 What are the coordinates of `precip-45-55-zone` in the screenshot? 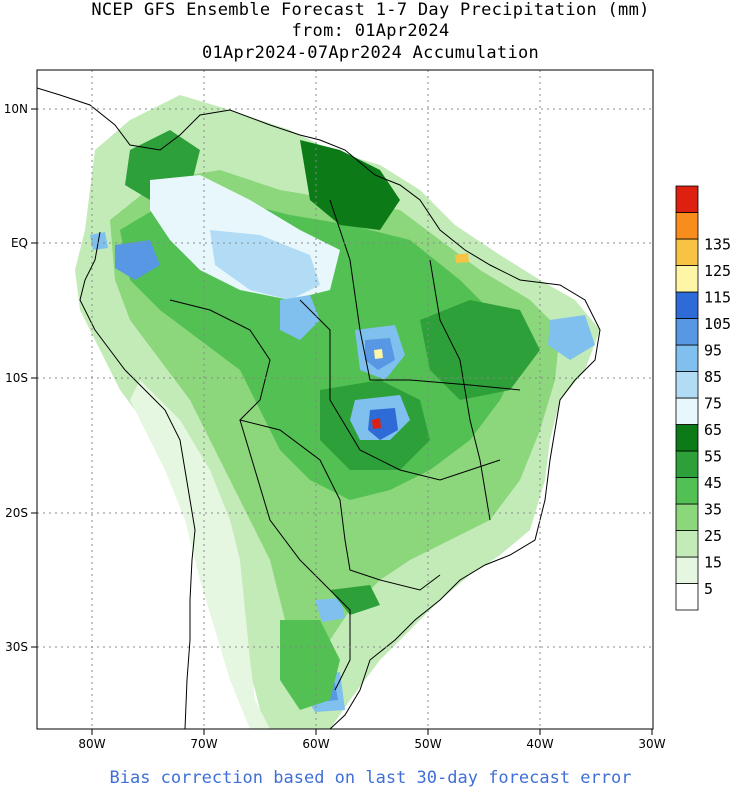 It's located at (350, 185).